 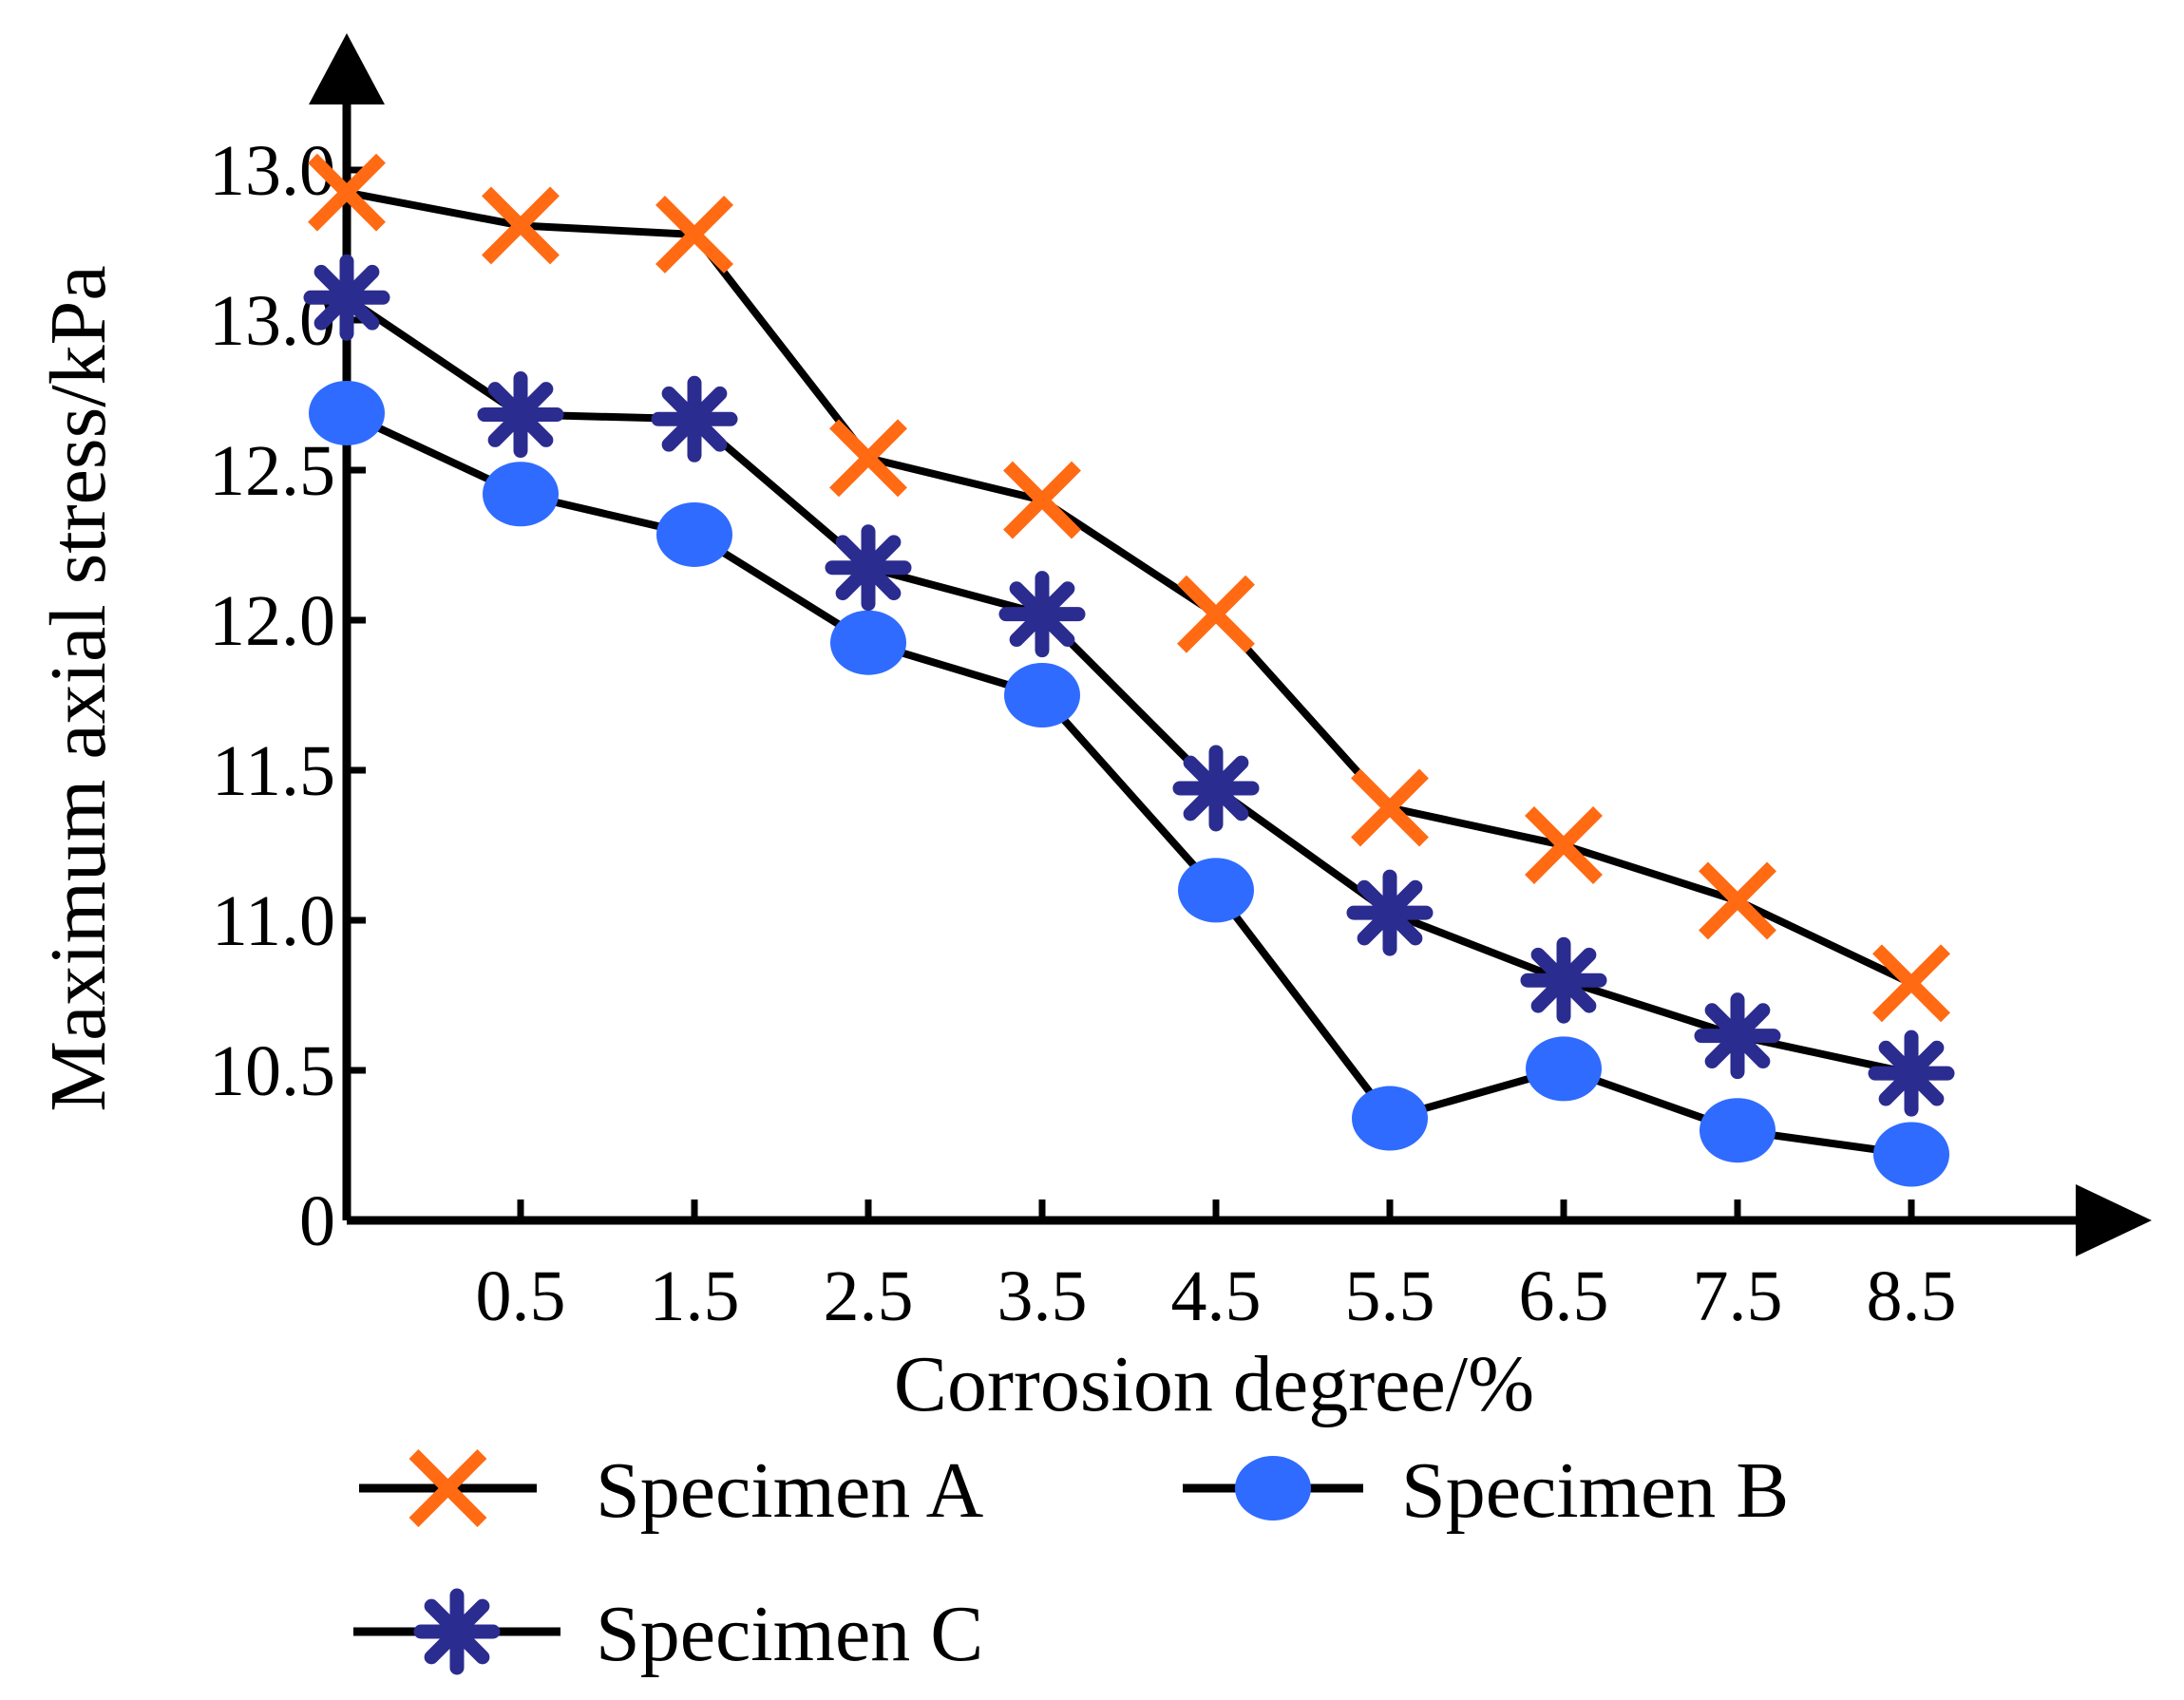 What do you see at coordinates (272, 621) in the screenshot?
I see `y-tick-label: 12.0` at bounding box center [272, 621].